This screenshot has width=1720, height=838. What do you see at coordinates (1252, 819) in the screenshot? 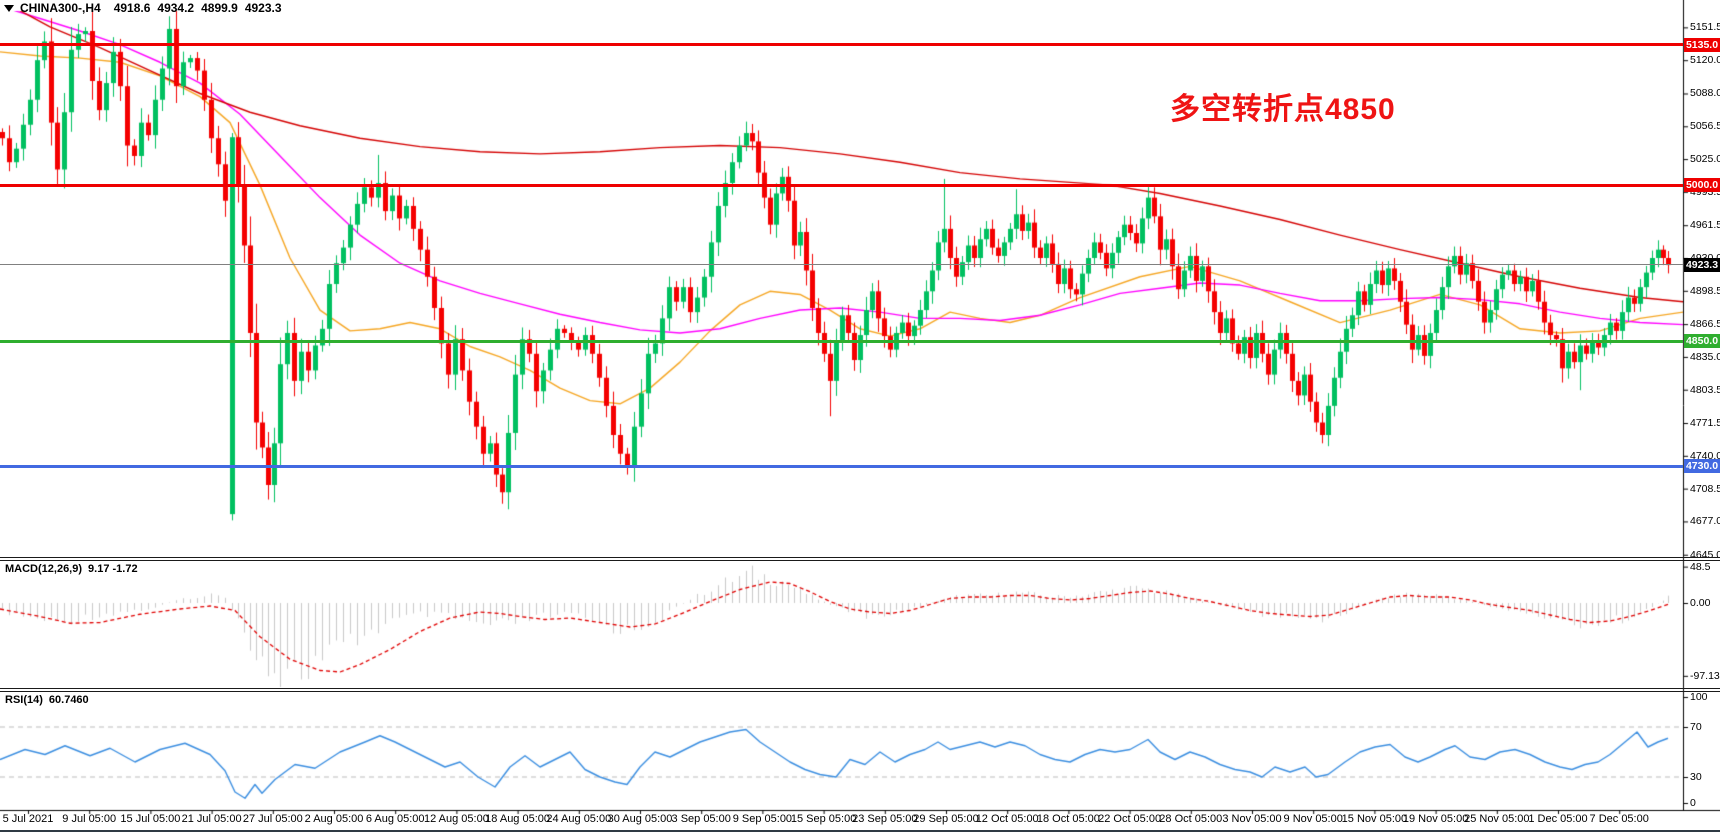
I see `date-tick-label: 3 Nov 05:00` at bounding box center [1252, 819].